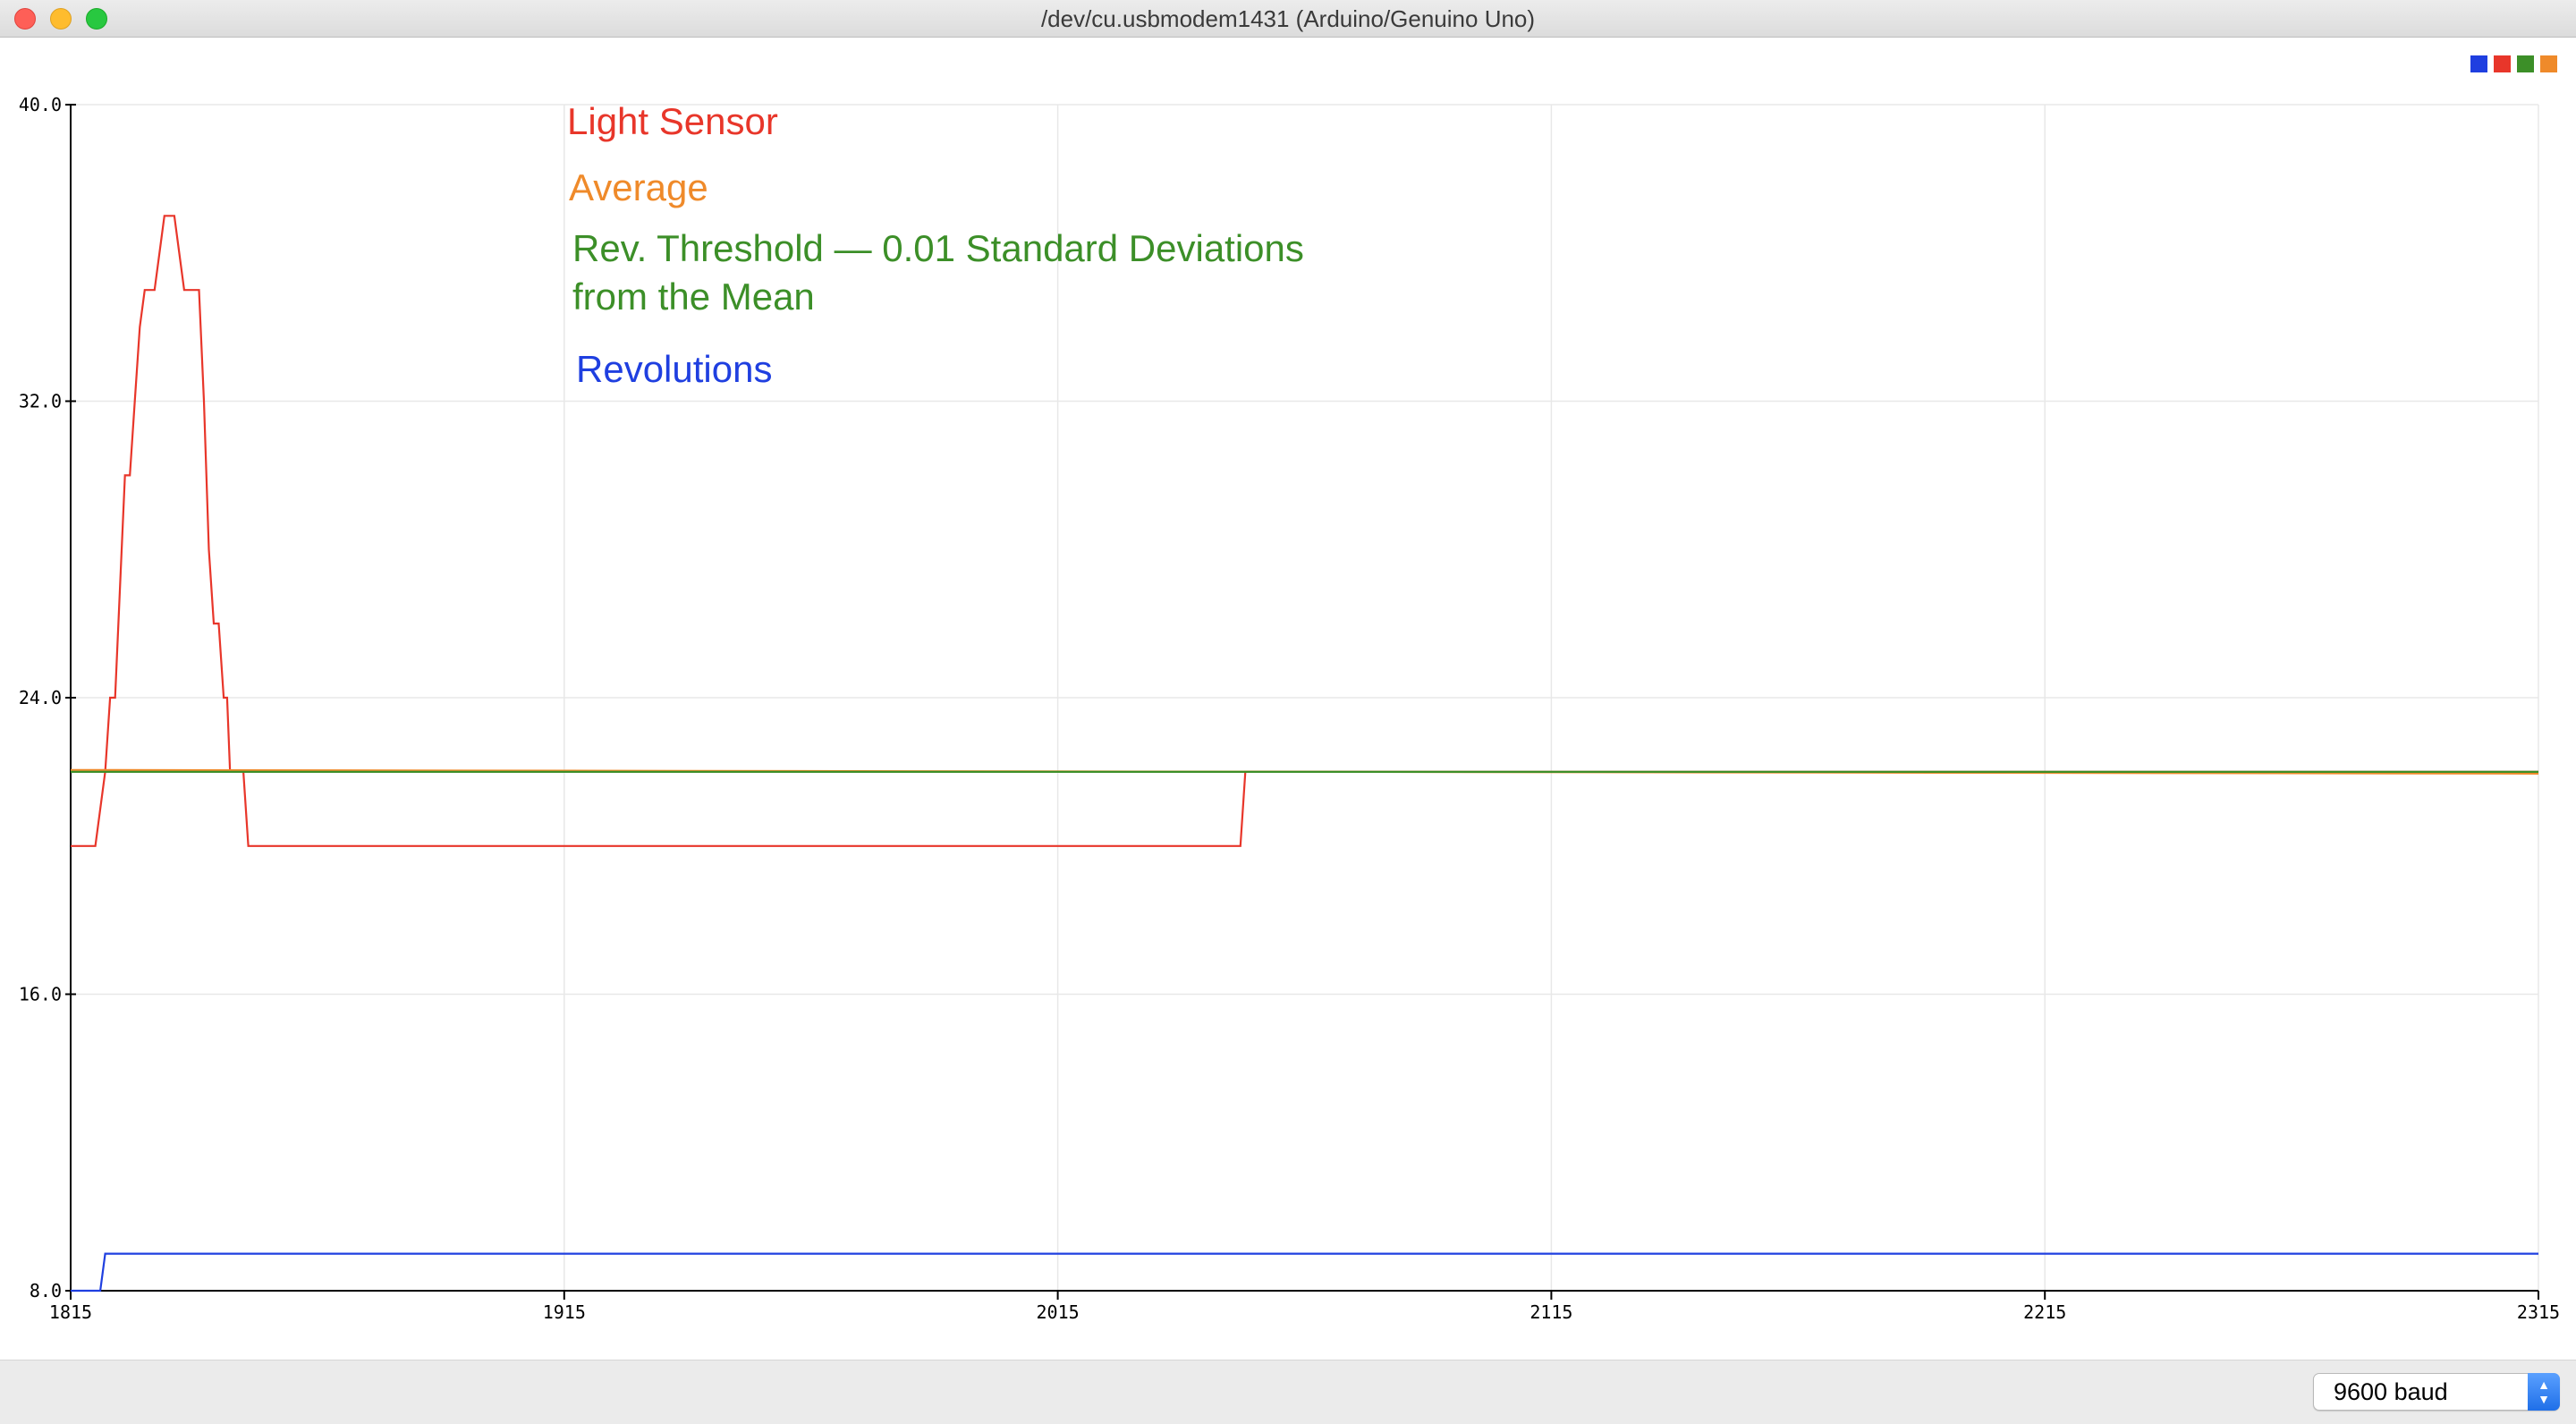  What do you see at coordinates (61, 19) in the screenshot?
I see `minimize-window-button` at bounding box center [61, 19].